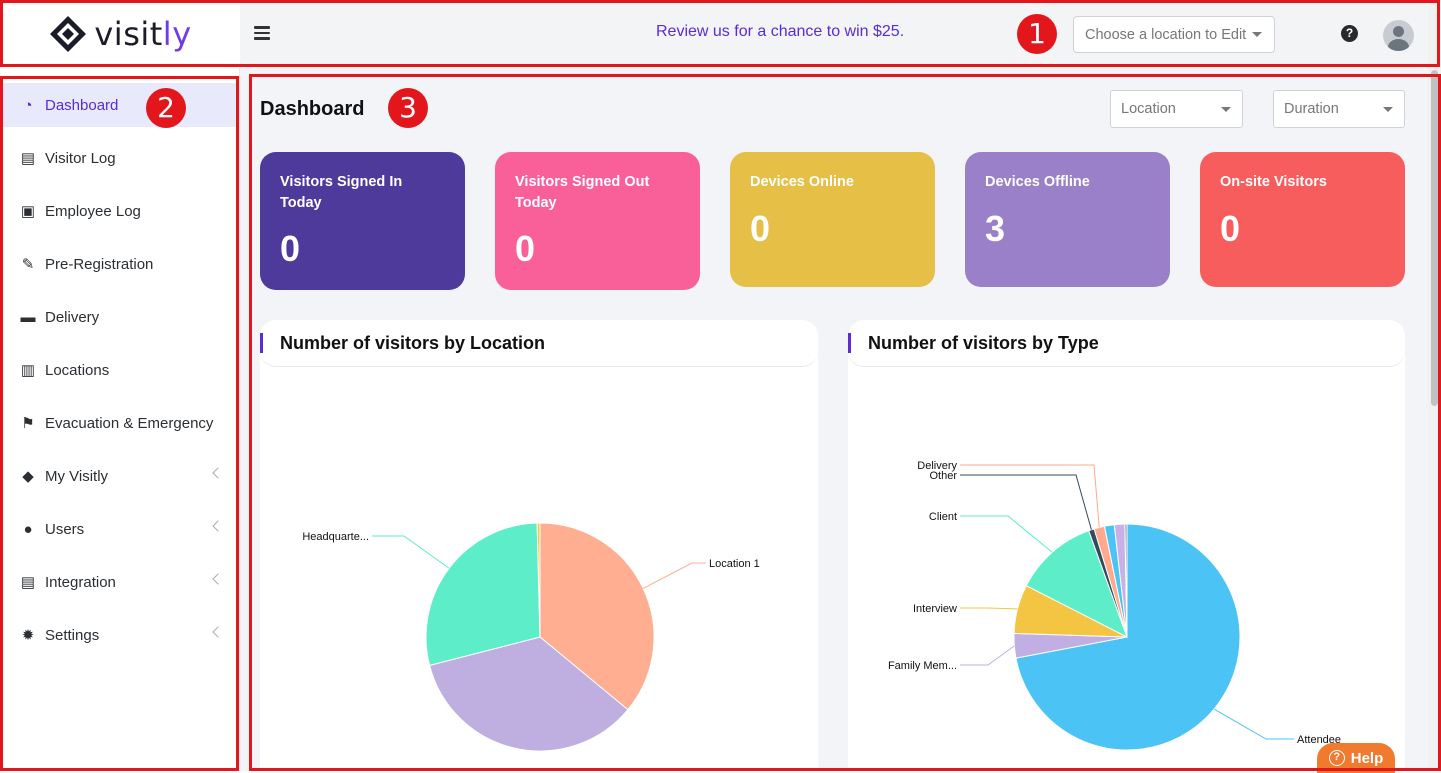 The width and height of the screenshot is (1441, 773). I want to click on stat-card-on-site-visitors: On-site Visitors 0, so click(1302, 219).